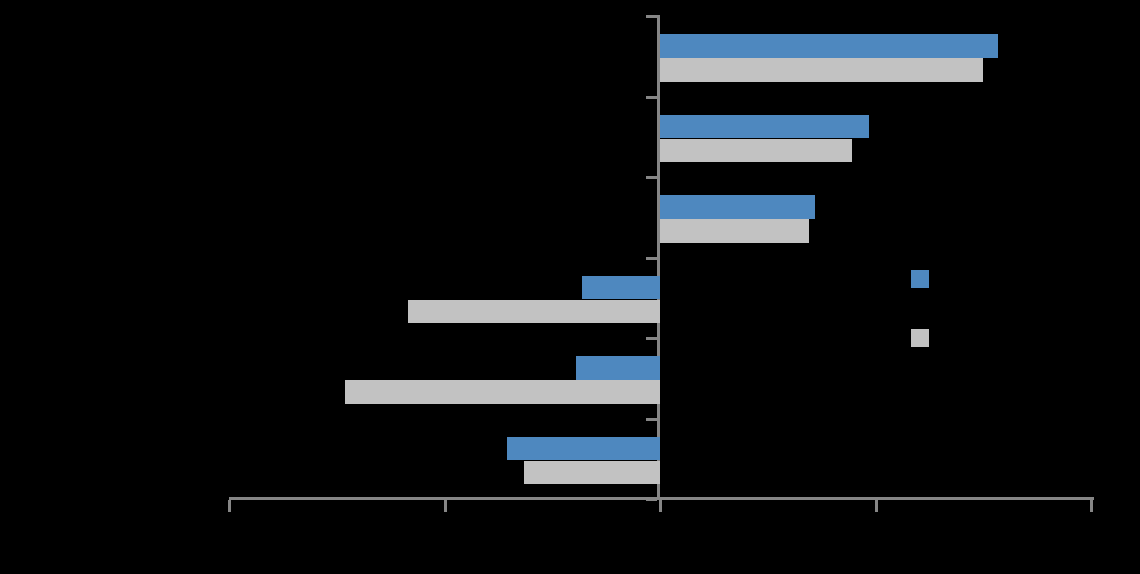 This screenshot has height=574, width=1140. Describe the element at coordinates (661, 498) in the screenshot. I see `x-axis-line` at that location.